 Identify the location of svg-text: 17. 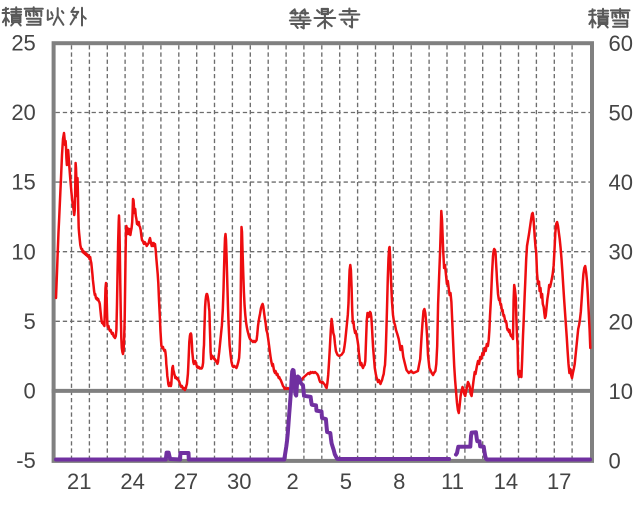
(559, 481).